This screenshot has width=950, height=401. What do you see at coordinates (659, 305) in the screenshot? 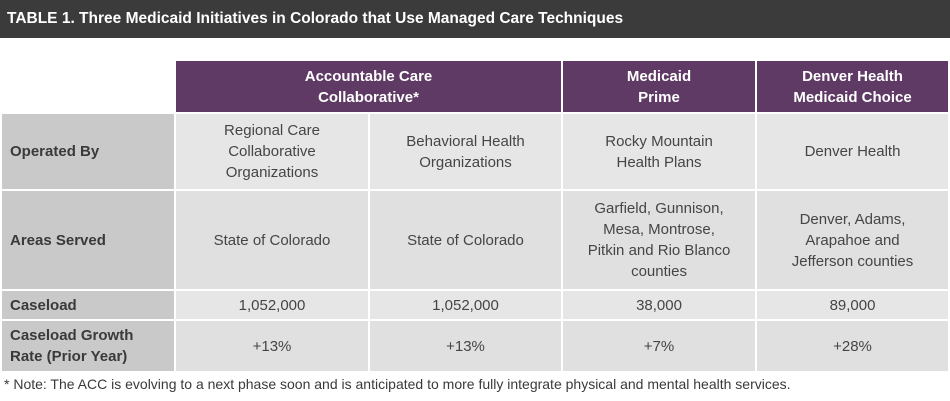
I see `cell-caseload-prime: 38,000` at bounding box center [659, 305].